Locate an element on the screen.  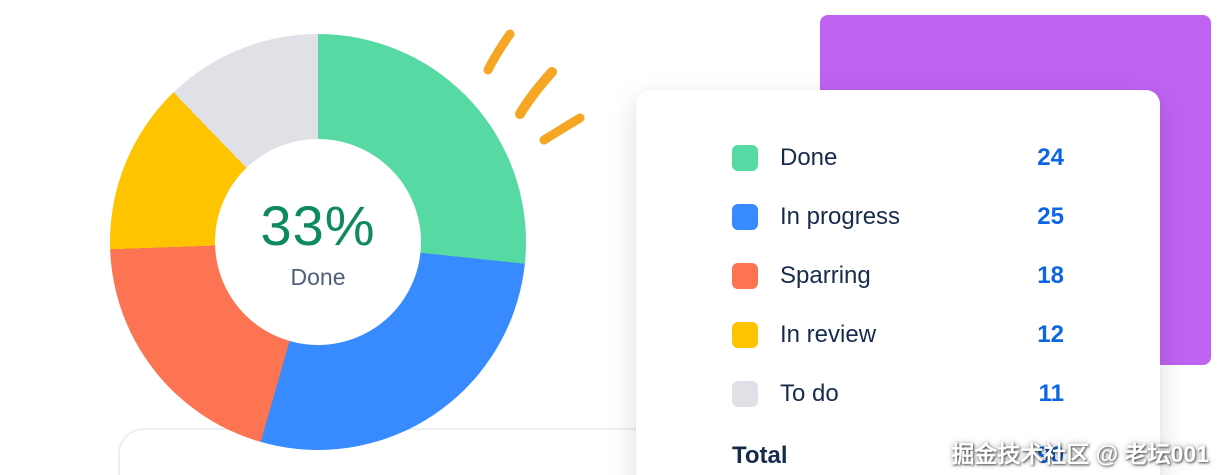
legend-value: 12 is located at coordinates (1050, 334).